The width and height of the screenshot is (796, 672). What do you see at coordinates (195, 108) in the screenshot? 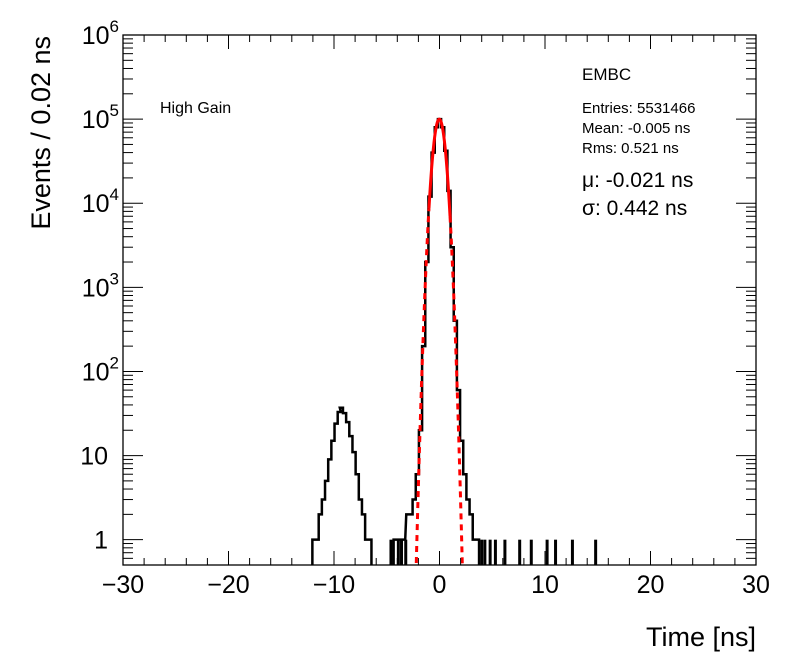
I see `gain-label: High Gain` at bounding box center [195, 108].